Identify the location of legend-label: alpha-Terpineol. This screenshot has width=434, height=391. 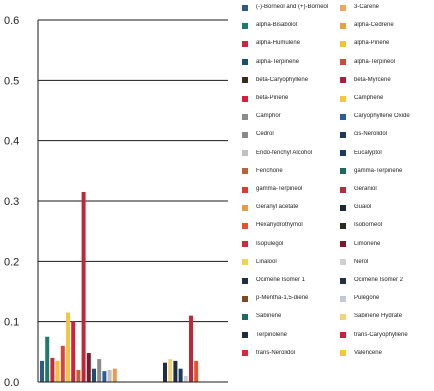
(375, 61).